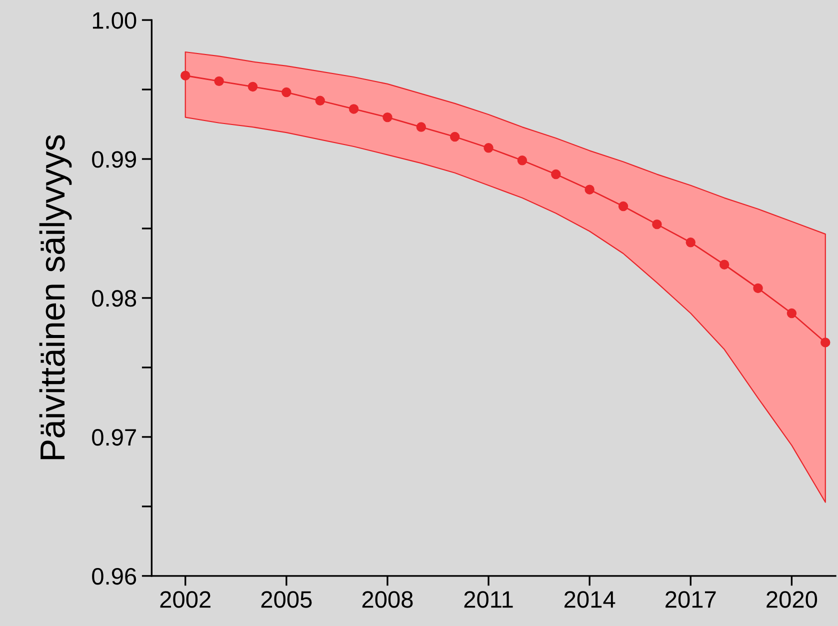 The image size is (838, 626). Describe the element at coordinates (114, 298) in the screenshot. I see `y-tick-label: 0.98` at that location.